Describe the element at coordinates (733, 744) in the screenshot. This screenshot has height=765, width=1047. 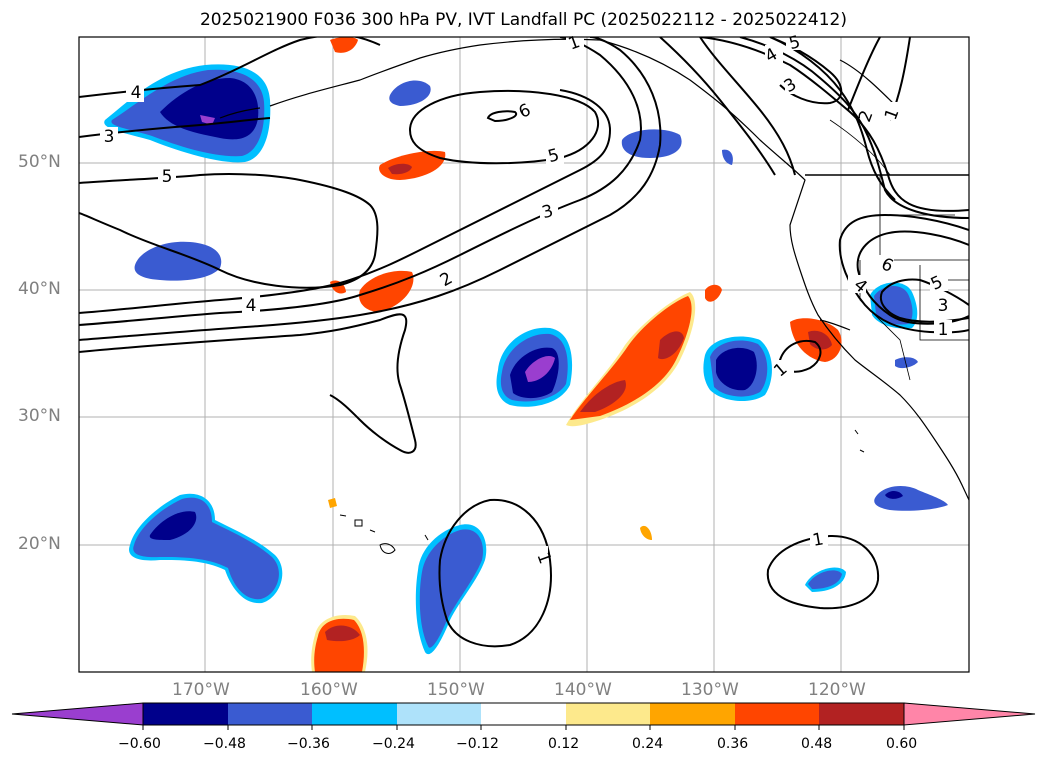
I see `colorbar-tick-label: 0.36` at that location.